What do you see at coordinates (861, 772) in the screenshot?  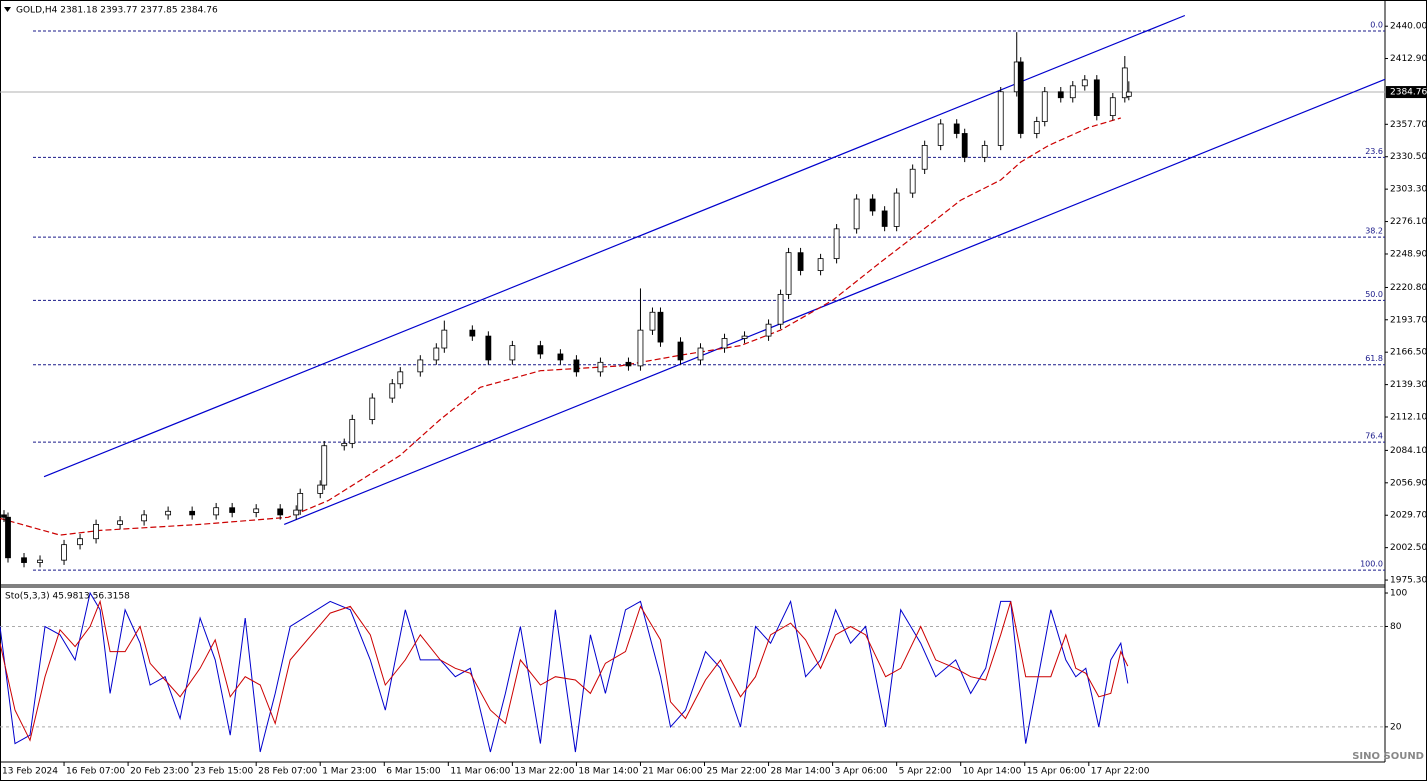 I see `x-tick-label: 3 Apr 06:00` at bounding box center [861, 772].